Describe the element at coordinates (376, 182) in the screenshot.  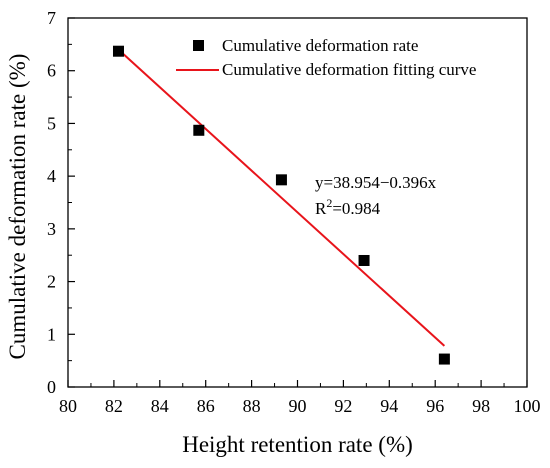
I see `fit-equation: y=38.954−0.396x` at that location.